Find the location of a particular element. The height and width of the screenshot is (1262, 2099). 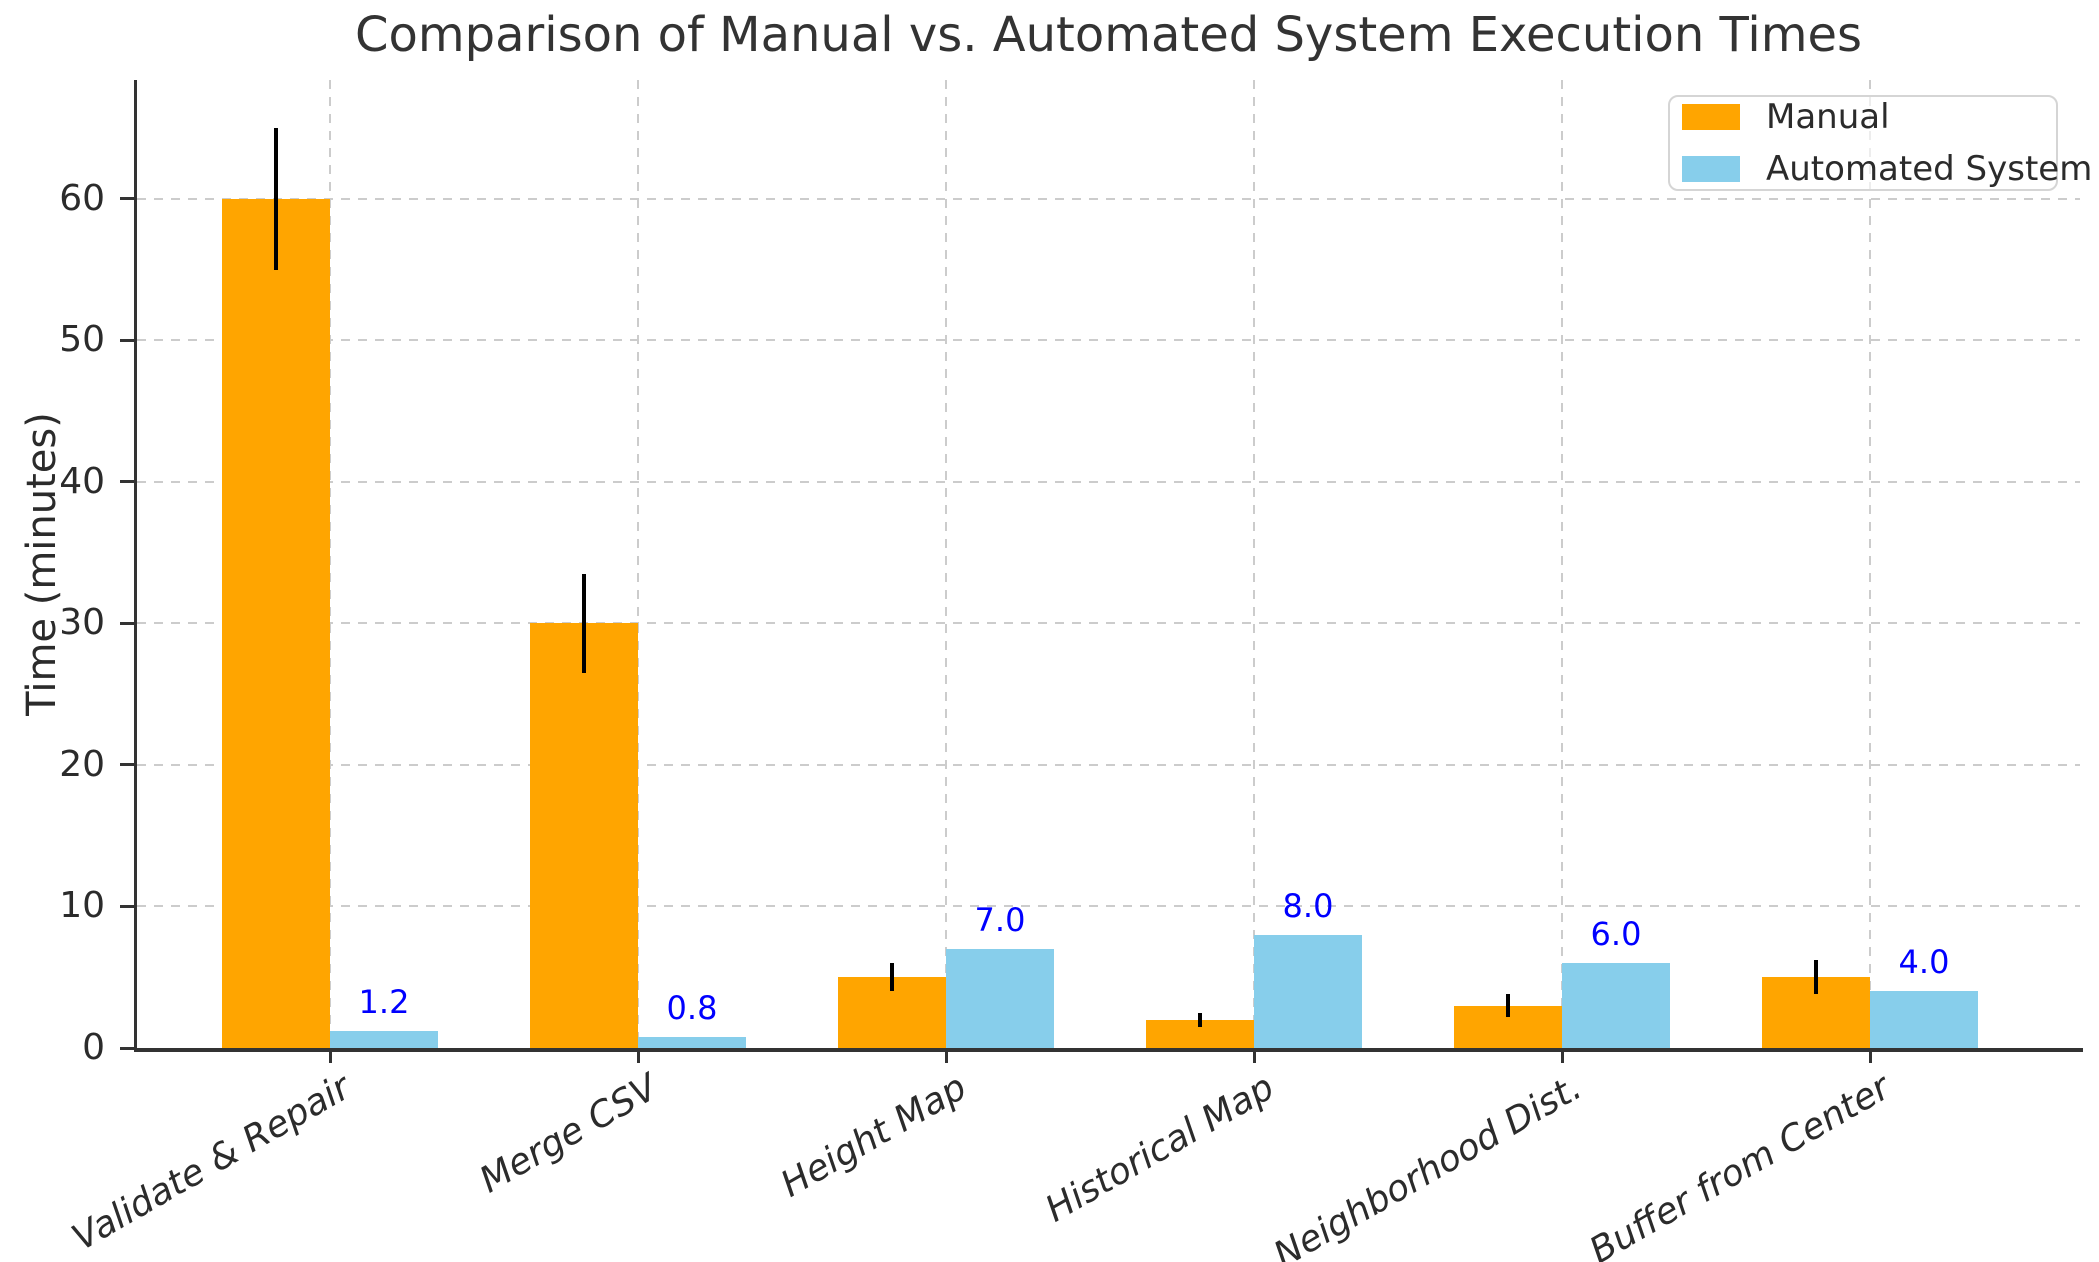

legend-label-automated-system: Automated System is located at coordinates (1929, 169).